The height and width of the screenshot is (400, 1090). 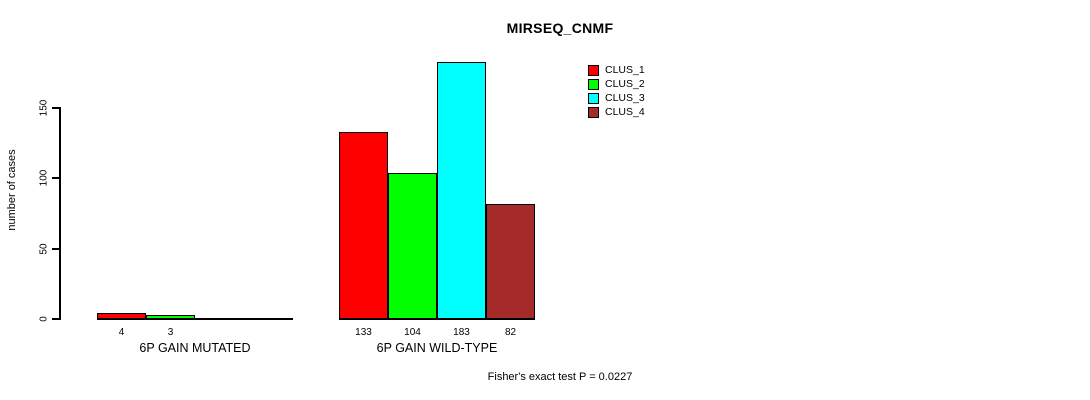 I want to click on y-tick-label: 50, so click(x=44, y=249).